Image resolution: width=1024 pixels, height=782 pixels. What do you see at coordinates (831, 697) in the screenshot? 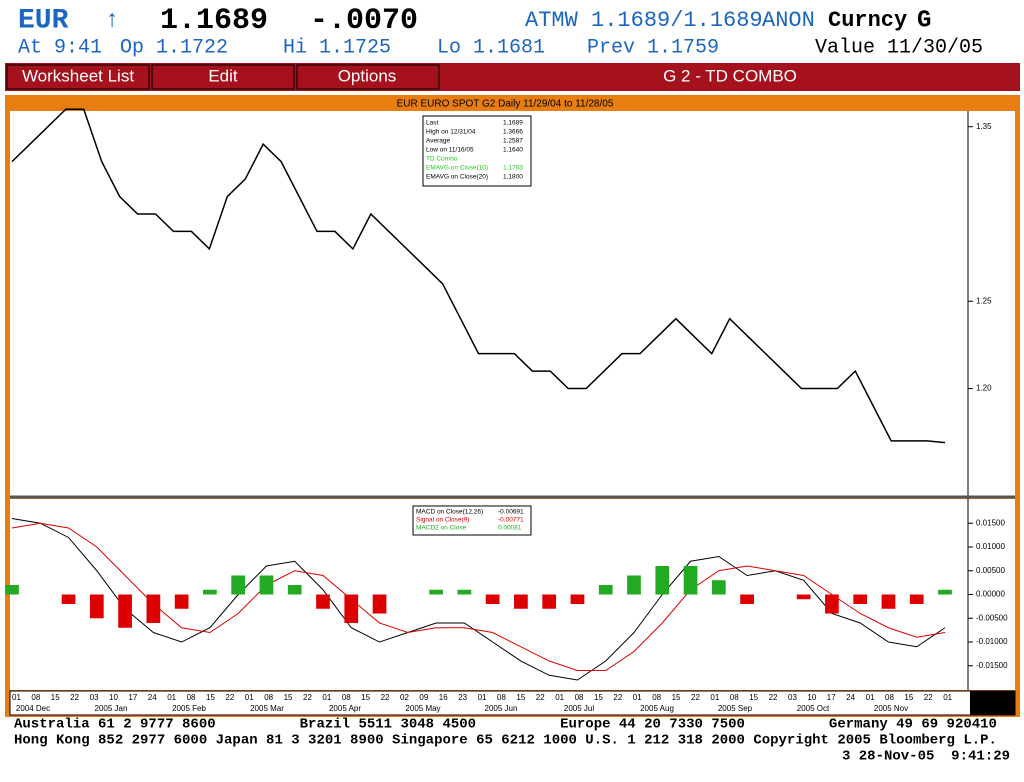
I see `x-day-label: 17` at bounding box center [831, 697].